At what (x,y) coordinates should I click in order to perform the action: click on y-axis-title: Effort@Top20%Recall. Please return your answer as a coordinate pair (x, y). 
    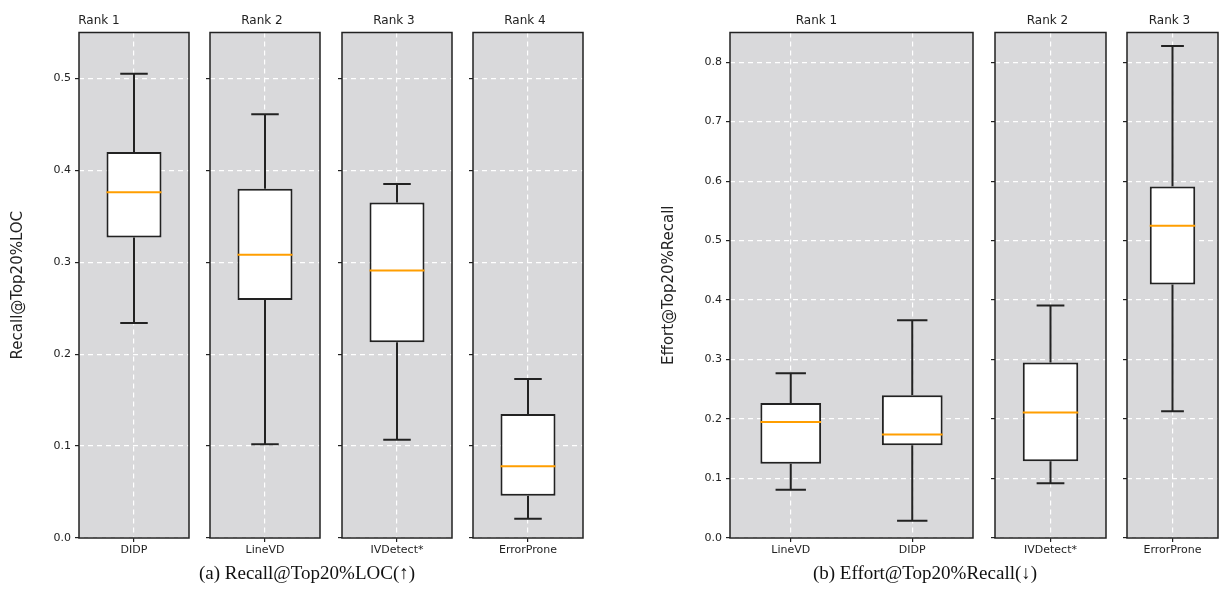
    Looking at the image, I should click on (667, 285).